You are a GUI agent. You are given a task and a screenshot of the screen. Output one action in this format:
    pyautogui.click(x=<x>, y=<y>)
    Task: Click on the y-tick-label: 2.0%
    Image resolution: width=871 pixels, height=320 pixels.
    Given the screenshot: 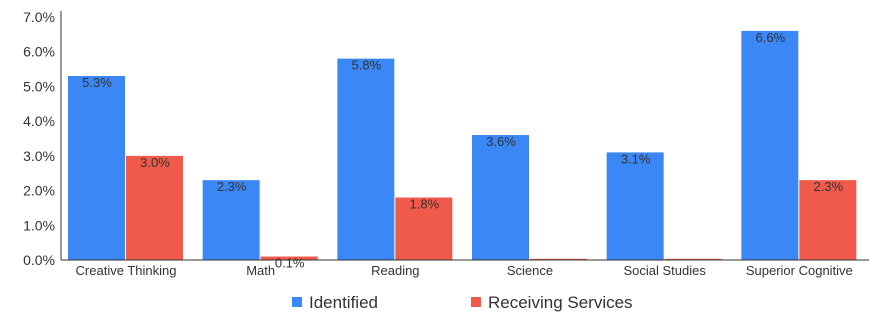 What is the action you would take?
    pyautogui.click(x=39, y=191)
    